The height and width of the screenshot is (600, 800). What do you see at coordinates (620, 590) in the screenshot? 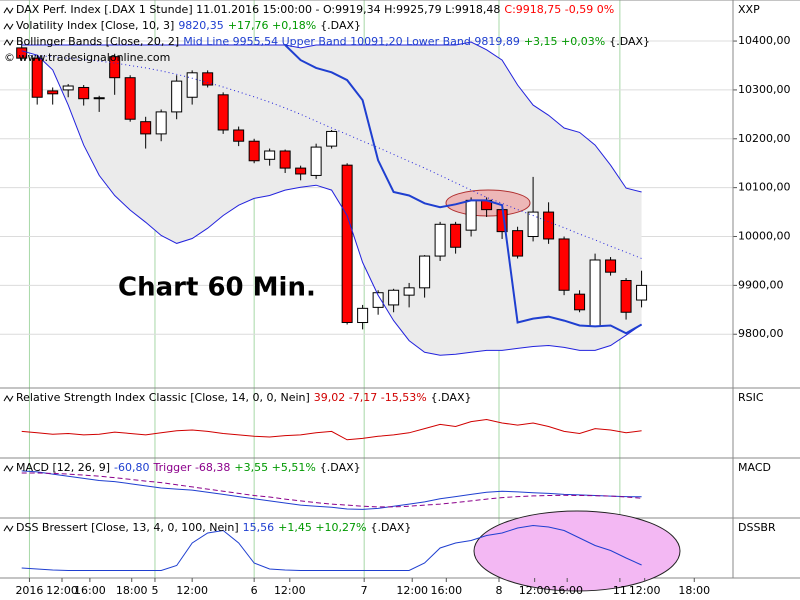
I see `x-tick-label: 11` at bounding box center [620, 590].